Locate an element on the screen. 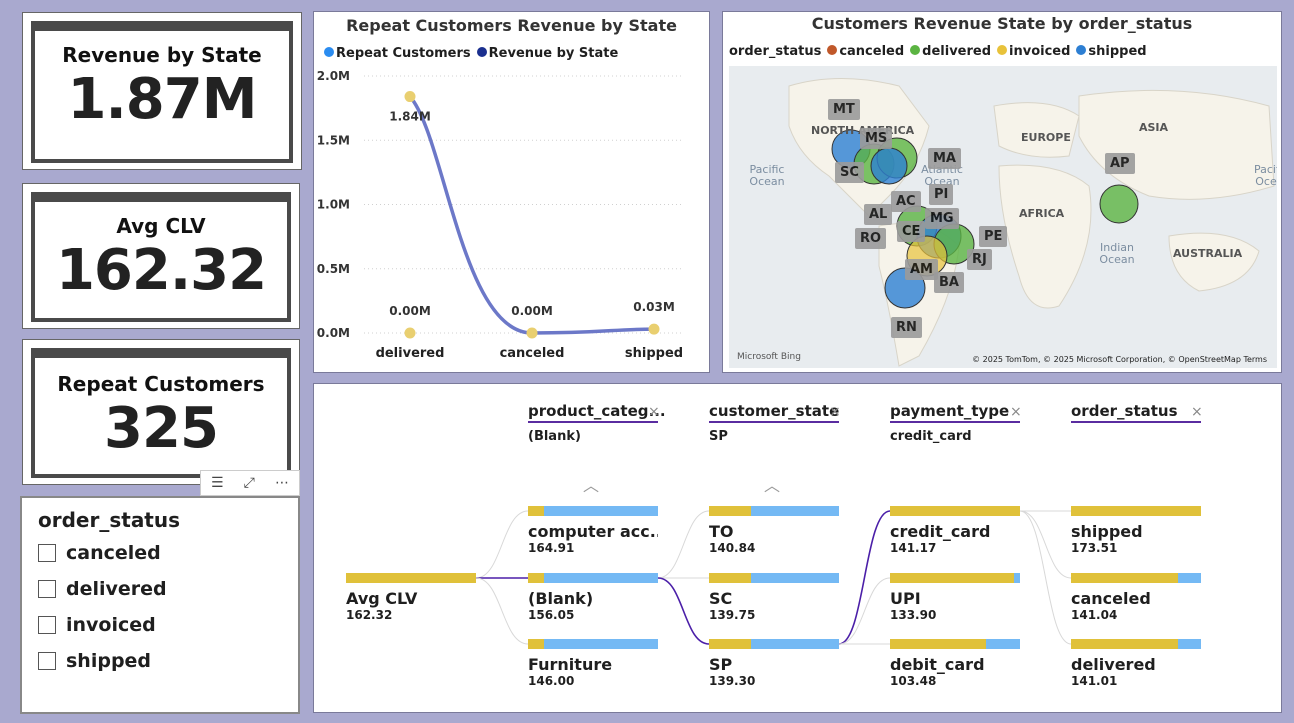  legend-item: Revenue by State is located at coordinates (547, 53).